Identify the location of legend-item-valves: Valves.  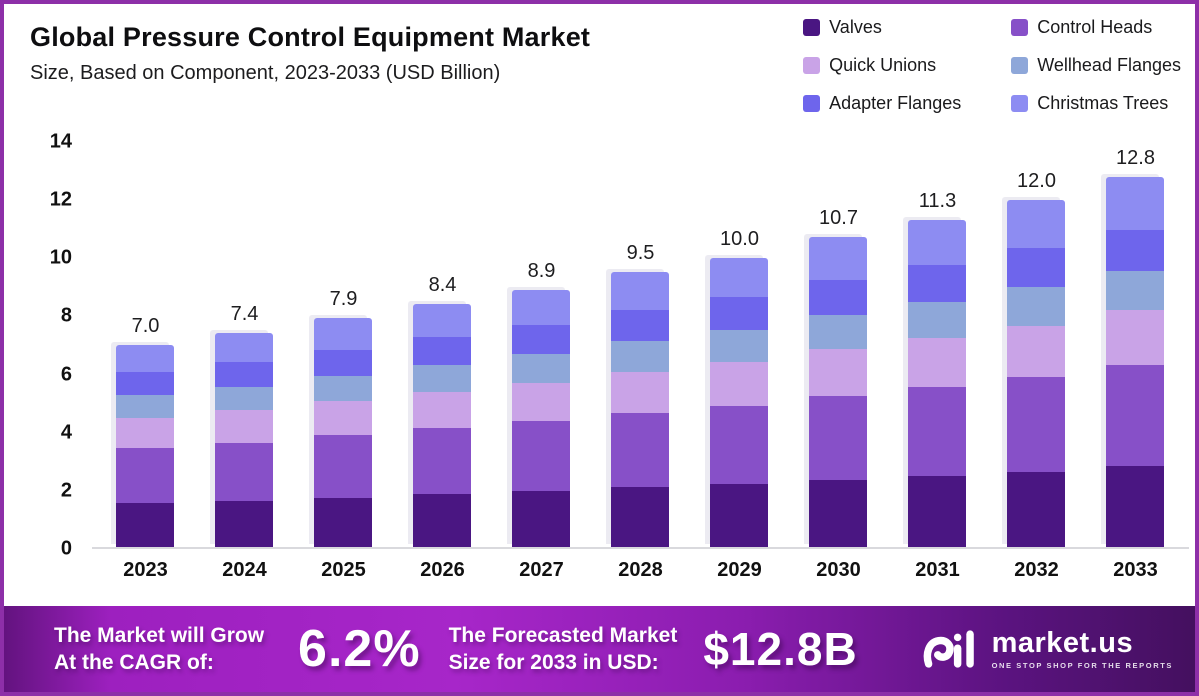
(882, 27).